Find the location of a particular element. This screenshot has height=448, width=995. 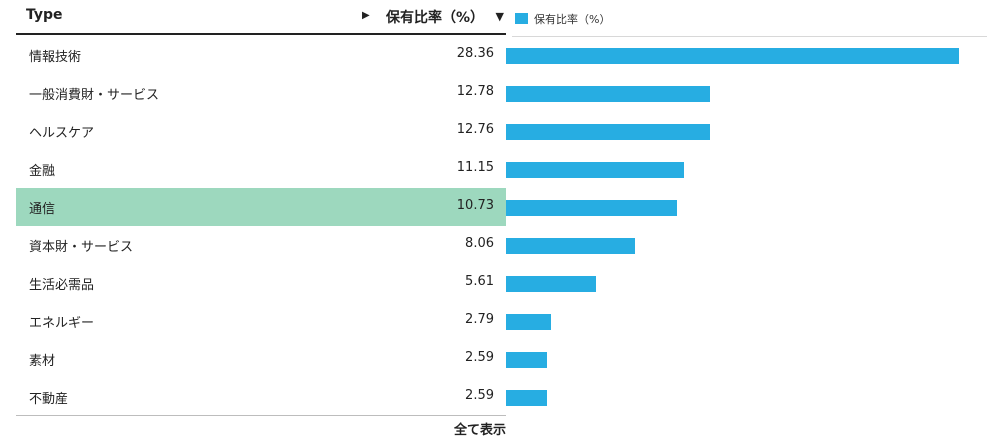

row-type-label: ヘルスケア is located at coordinates (62, 133).